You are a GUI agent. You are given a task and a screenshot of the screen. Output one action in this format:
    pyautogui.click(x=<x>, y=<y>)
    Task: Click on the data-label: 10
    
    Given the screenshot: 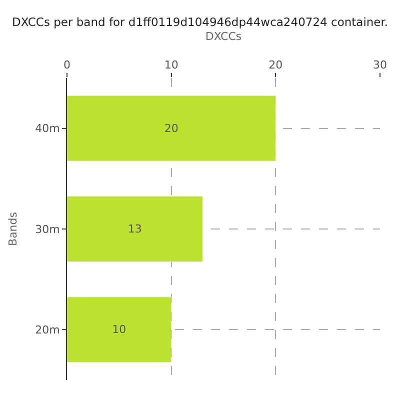 What is the action you would take?
    pyautogui.click(x=119, y=329)
    